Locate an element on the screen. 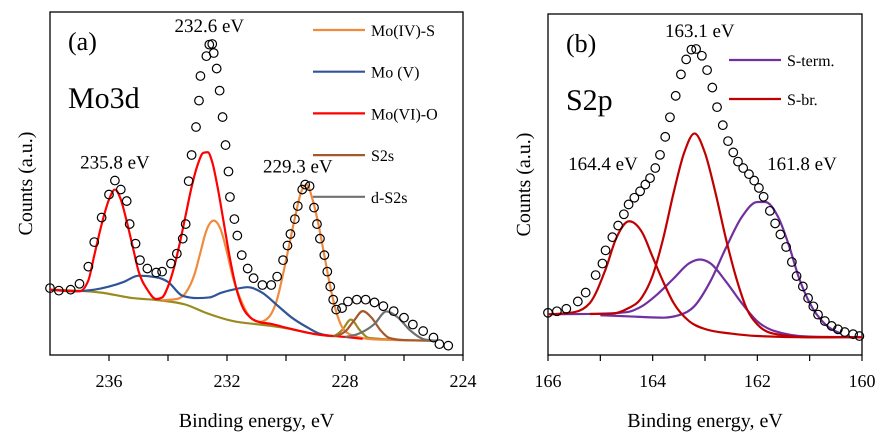 The width and height of the screenshot is (886, 439). annotation: Mo3d is located at coordinates (104, 98).